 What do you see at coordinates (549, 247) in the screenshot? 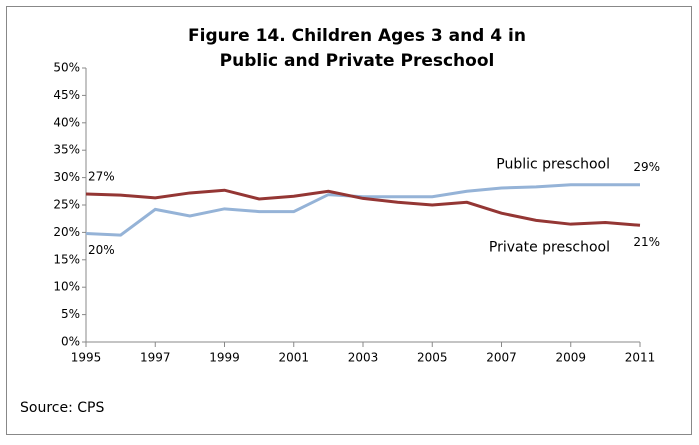
I see `series-label: Private preschool` at bounding box center [549, 247].